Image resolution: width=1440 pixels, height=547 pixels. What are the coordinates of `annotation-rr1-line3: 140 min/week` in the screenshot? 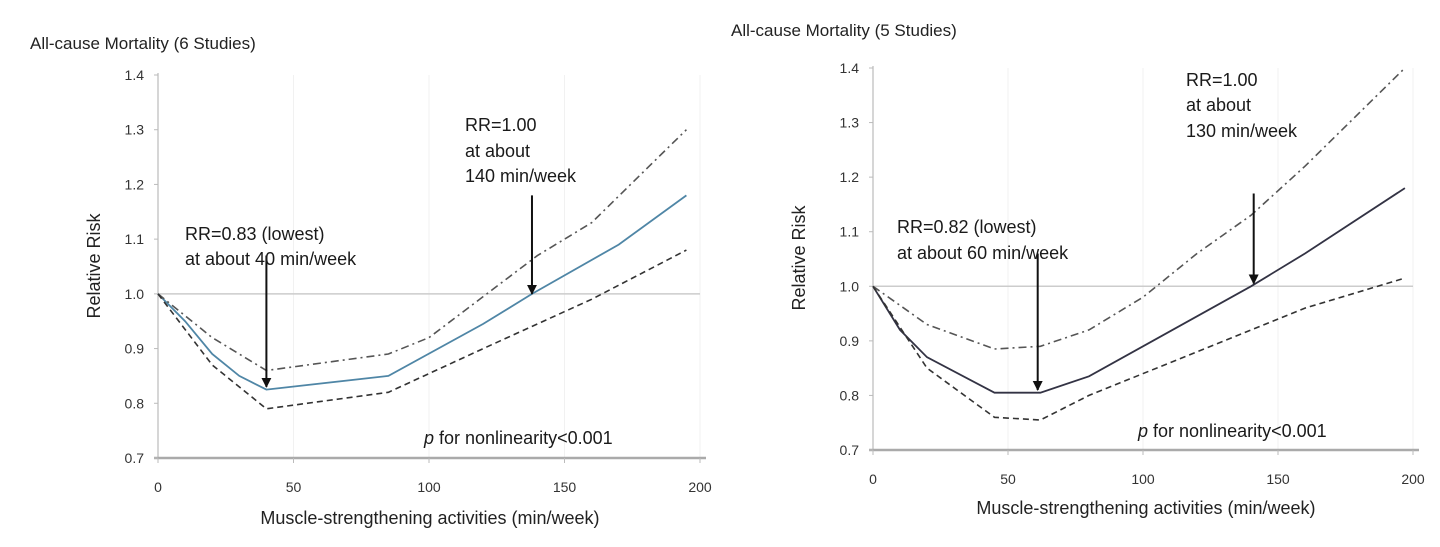 It's located at (521, 176).